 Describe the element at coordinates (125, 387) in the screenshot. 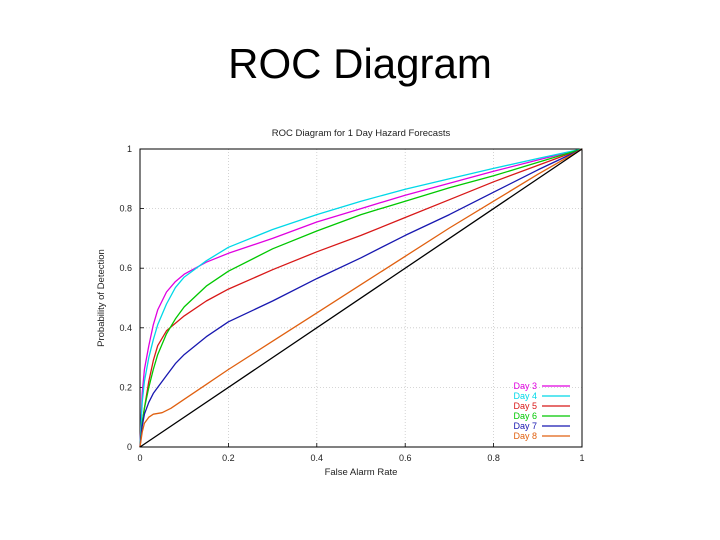

I see `y-tick-label: 0.2` at that location.